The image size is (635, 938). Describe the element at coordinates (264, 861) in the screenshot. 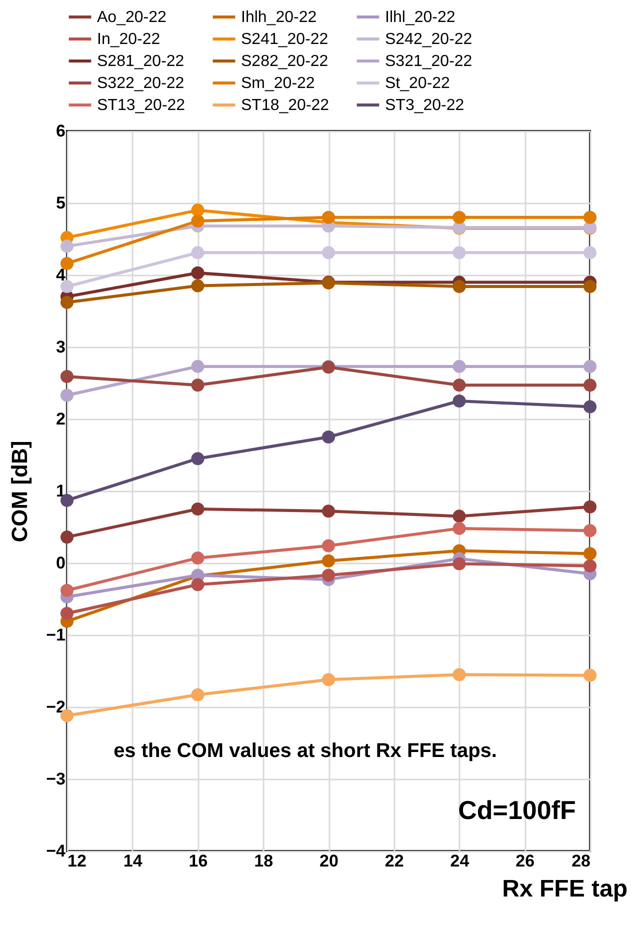

I see `x-tick-label: 18` at that location.